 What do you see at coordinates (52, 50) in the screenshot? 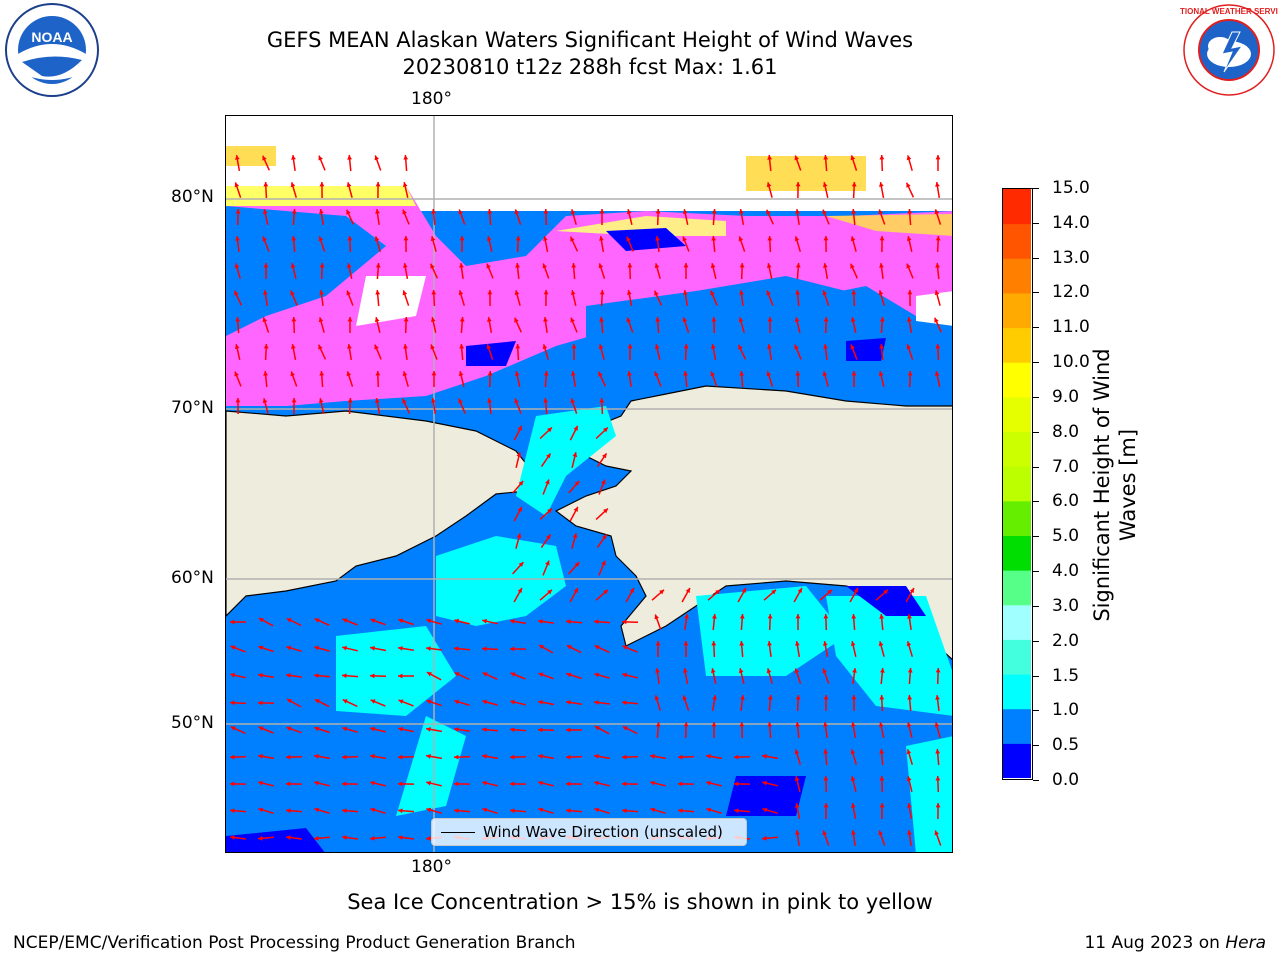
I see `noaa-logo: NOAA` at bounding box center [52, 50].